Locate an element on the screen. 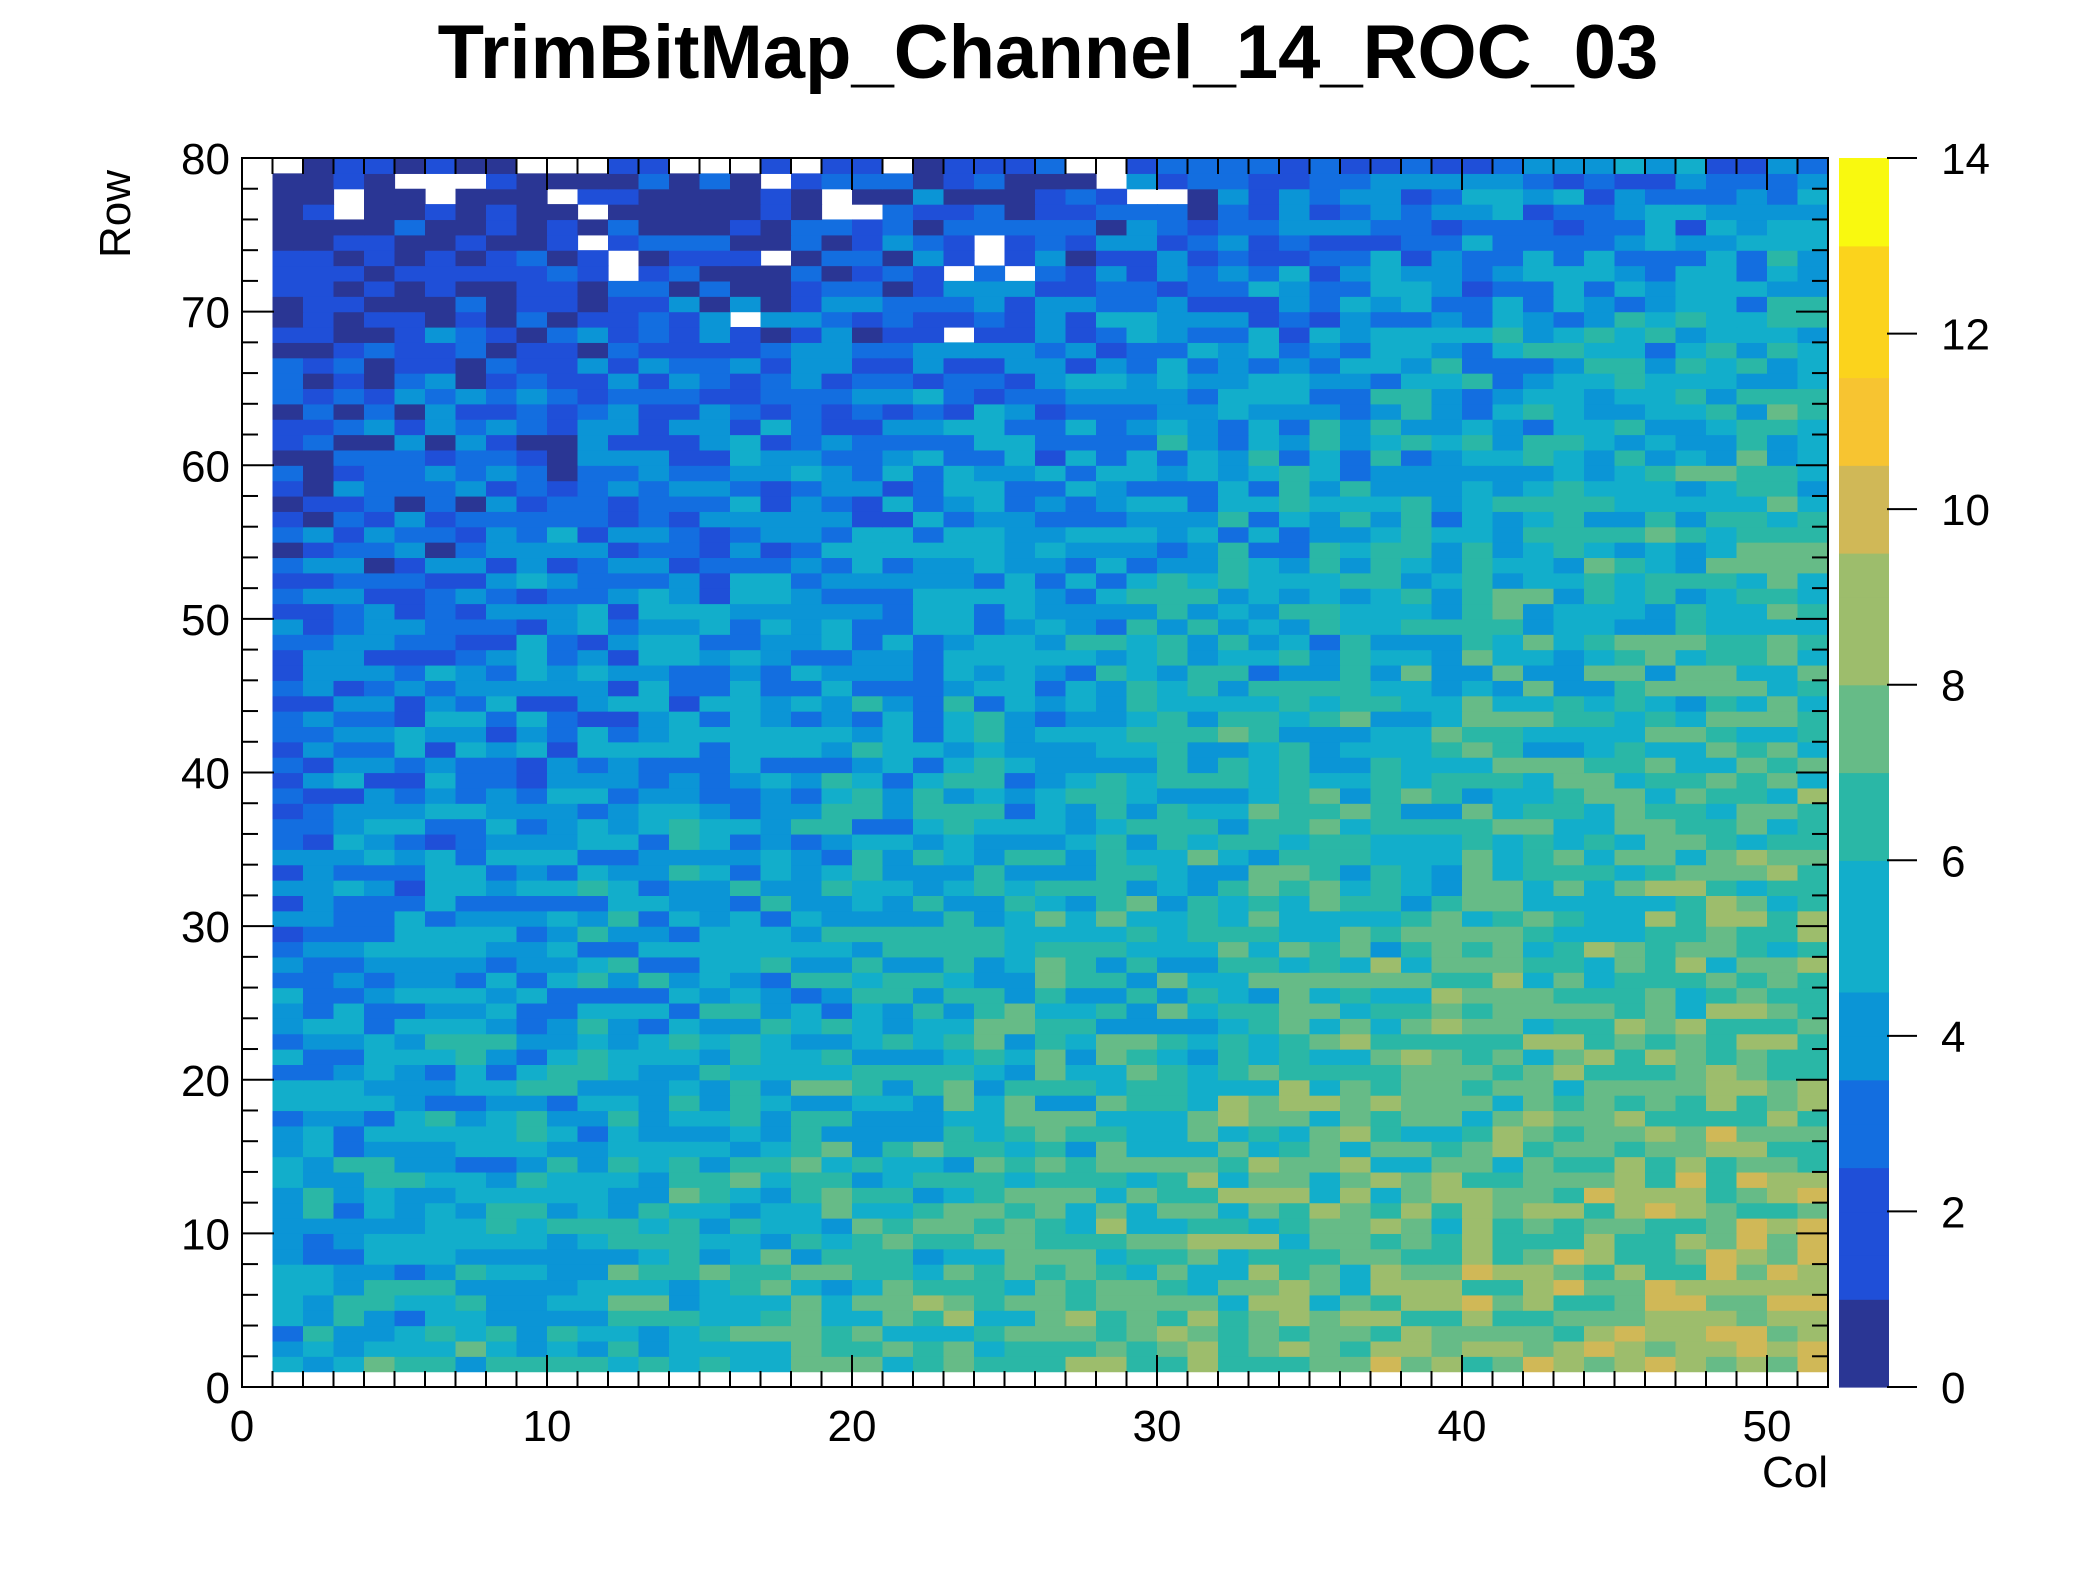  y-tick-label: 20 is located at coordinates (205, 1081).